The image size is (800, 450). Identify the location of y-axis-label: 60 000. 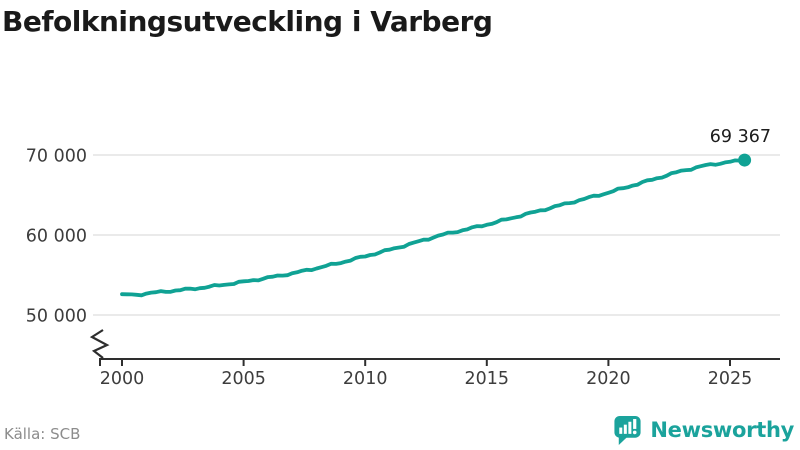
(56, 237).